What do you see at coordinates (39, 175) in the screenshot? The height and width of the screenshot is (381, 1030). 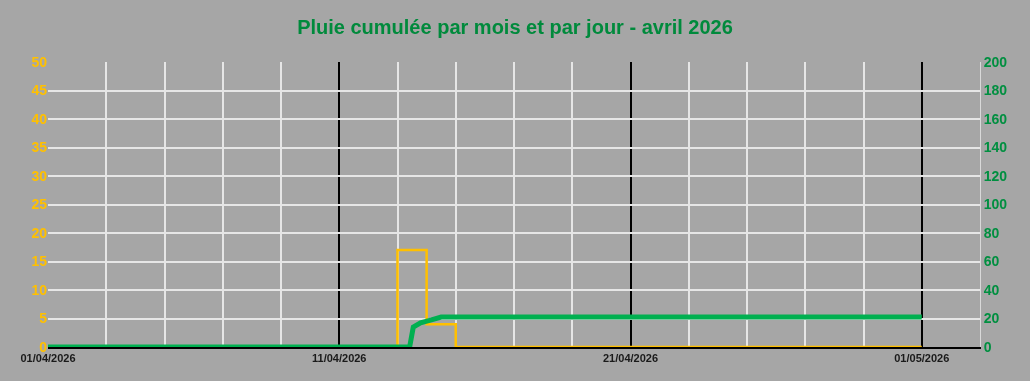 I see `y-tick-label: 30` at bounding box center [39, 175].